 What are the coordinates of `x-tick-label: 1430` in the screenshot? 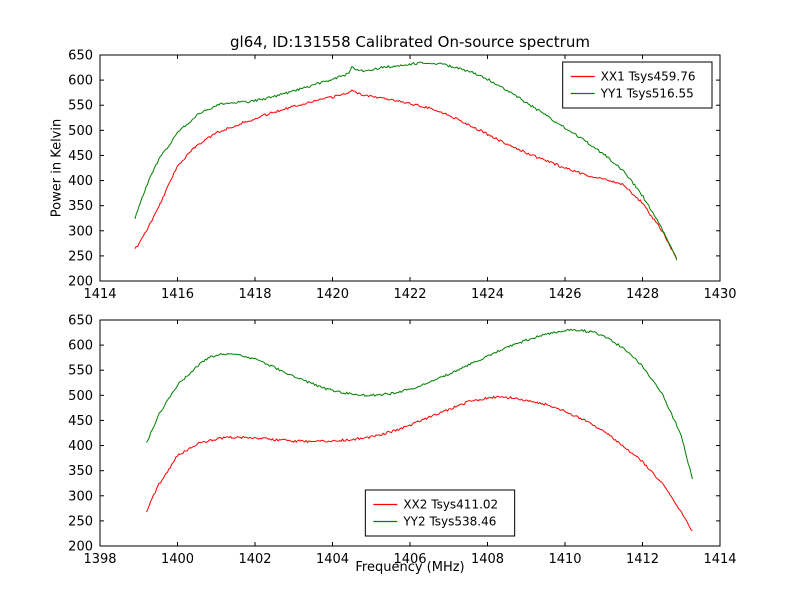 It's located at (719, 294).